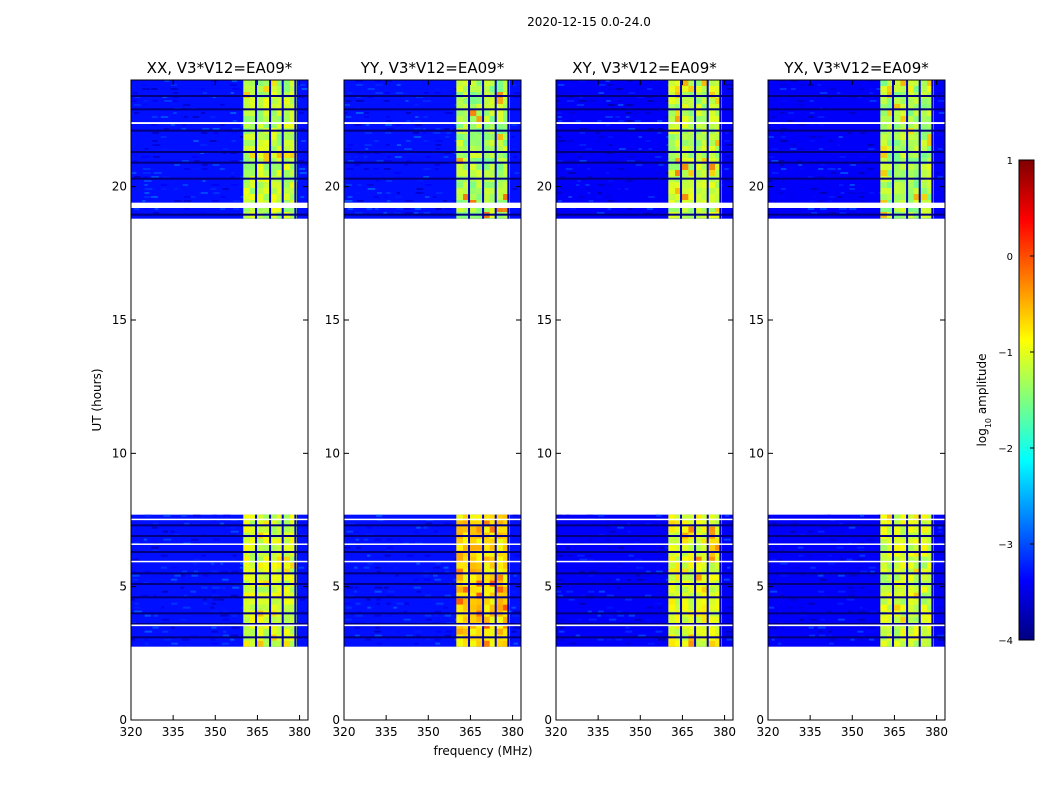 This screenshot has width=1050, height=800. Describe the element at coordinates (544, 187) in the screenshot. I see `y-tick-label: 20` at that location.